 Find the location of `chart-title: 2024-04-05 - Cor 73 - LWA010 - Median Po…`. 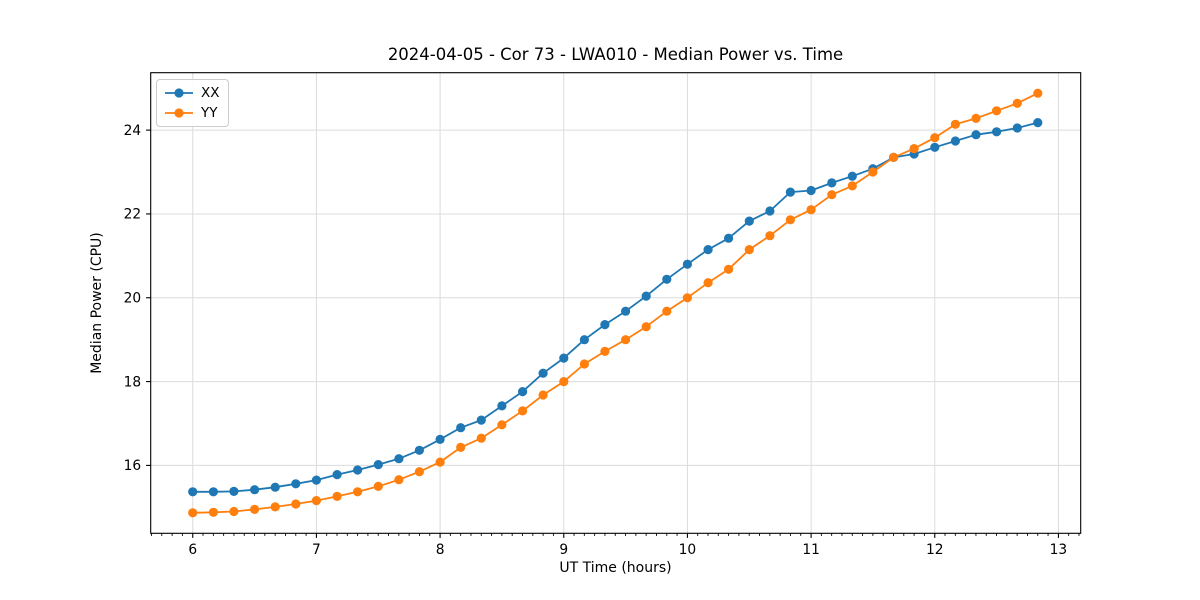

chart-title: 2024-04-05 - Cor 73 - LWA010 - Median Po… is located at coordinates (615, 54).